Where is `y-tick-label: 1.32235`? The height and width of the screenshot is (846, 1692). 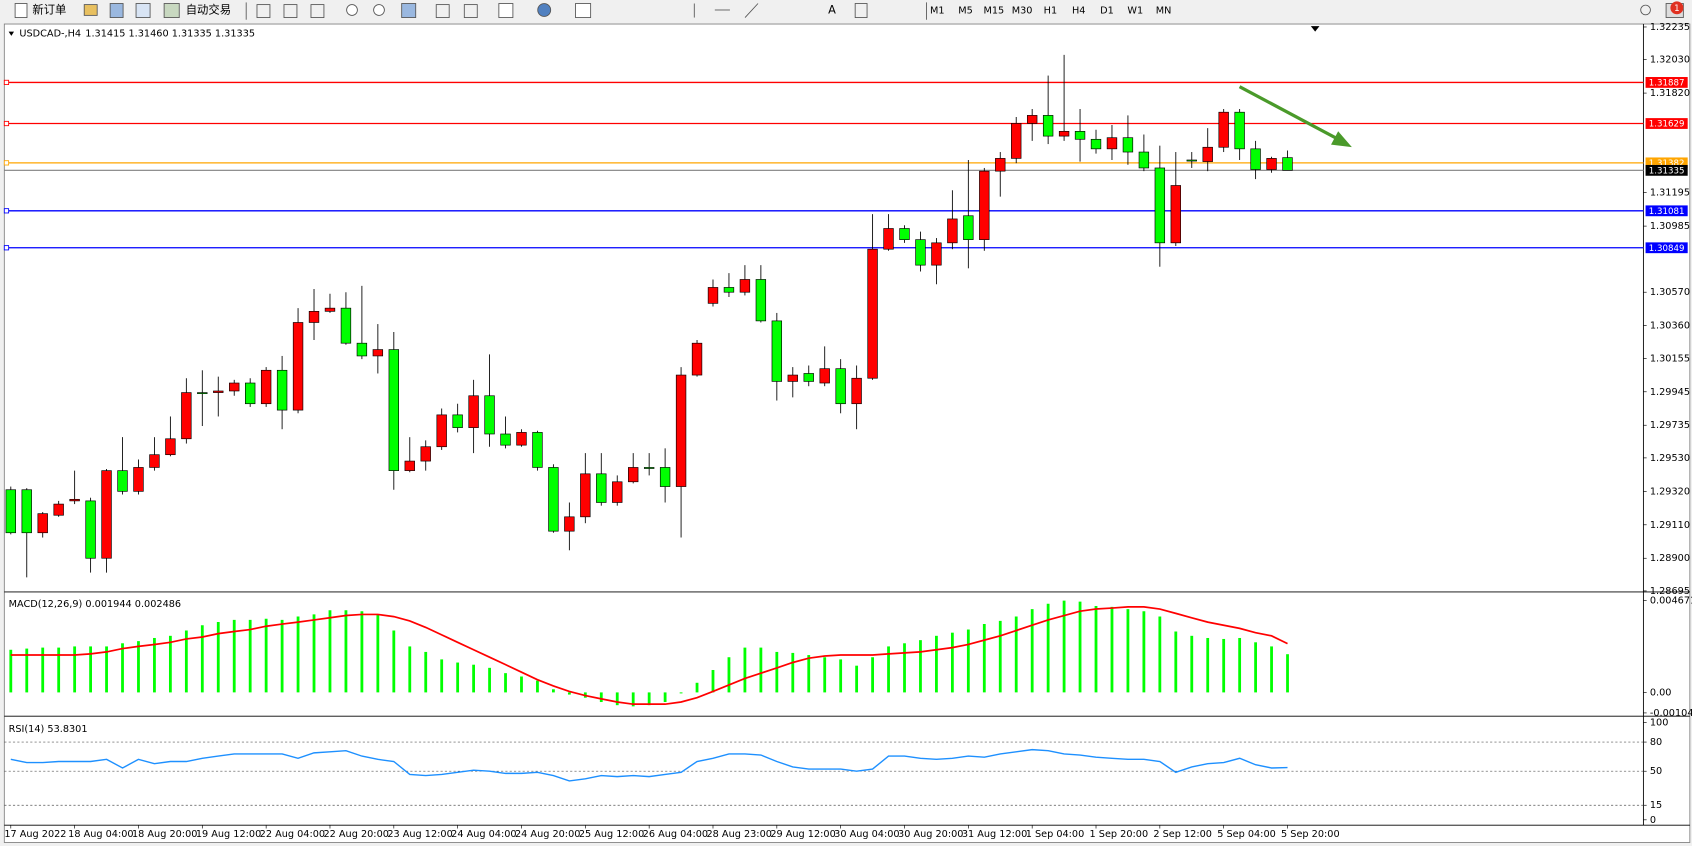 y-tick-label: 1.32235 is located at coordinates (1670, 27).